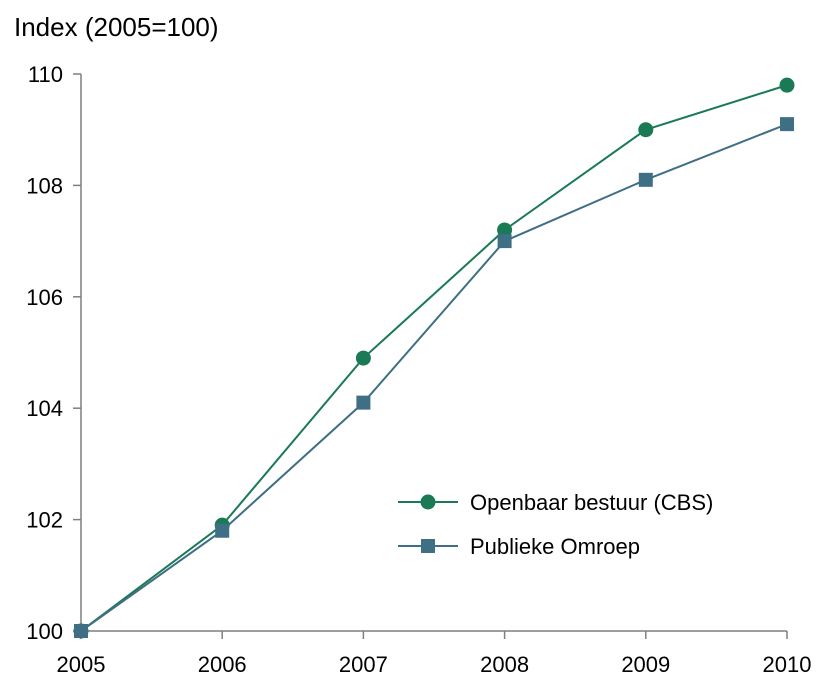 The height and width of the screenshot is (691, 820). I want to click on y-axis-title: Index (2005=100), so click(116, 27).